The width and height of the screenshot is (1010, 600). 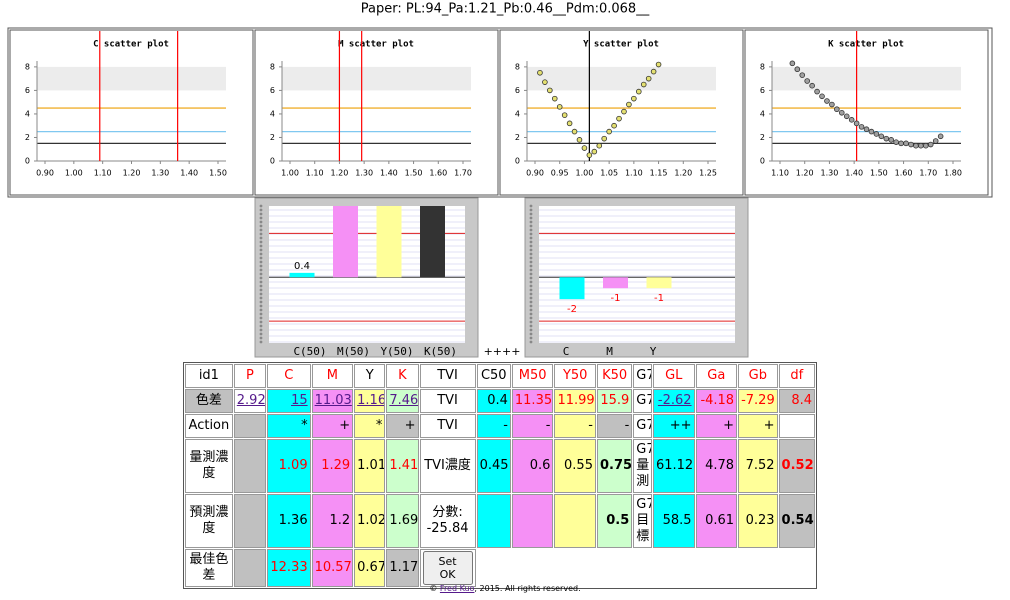 I want to click on category-label: C, so click(x=566, y=351).